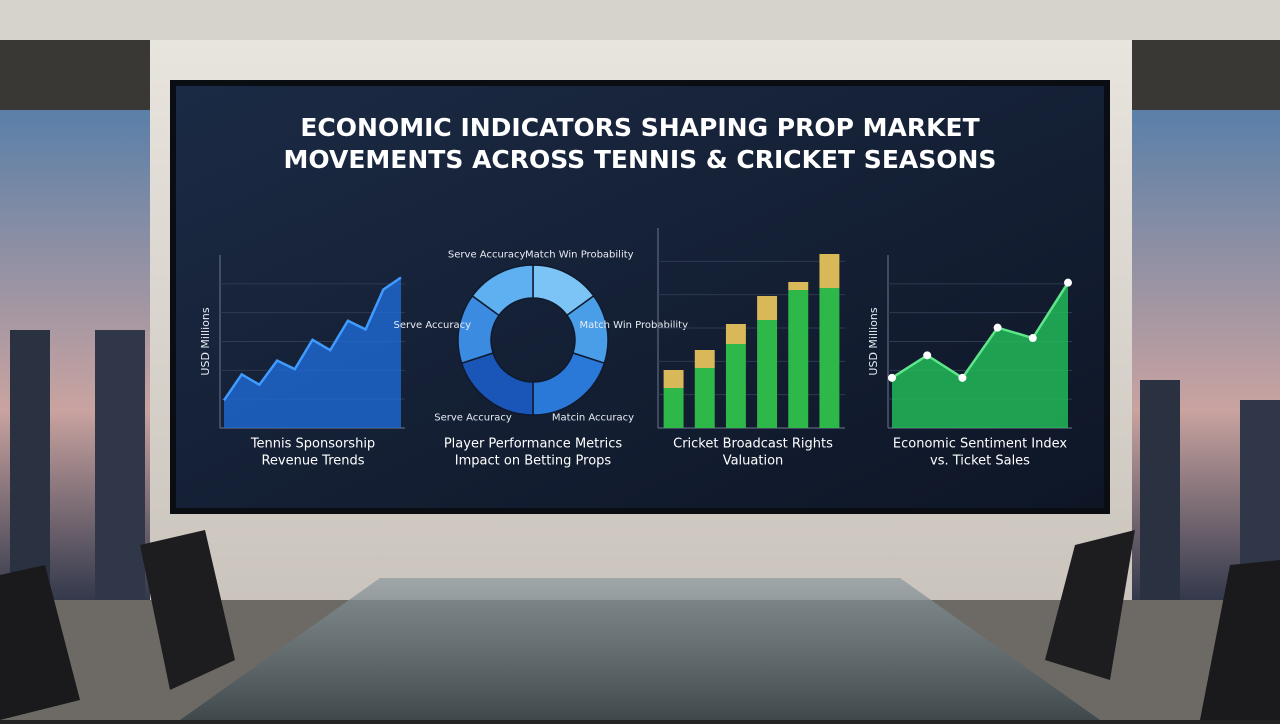 The width and height of the screenshot is (1280, 724). I want to click on ceiling, so click(640, 20).